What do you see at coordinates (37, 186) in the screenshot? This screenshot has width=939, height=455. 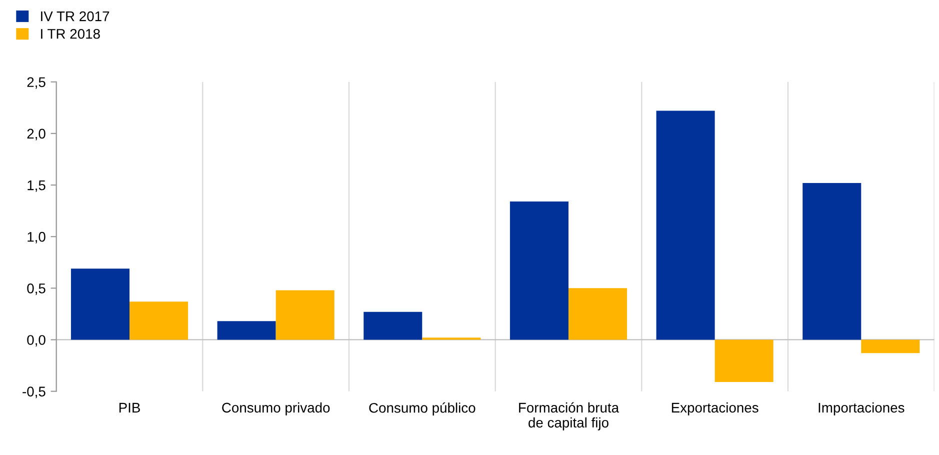 I see `y-tick-label: 1,5` at bounding box center [37, 186].